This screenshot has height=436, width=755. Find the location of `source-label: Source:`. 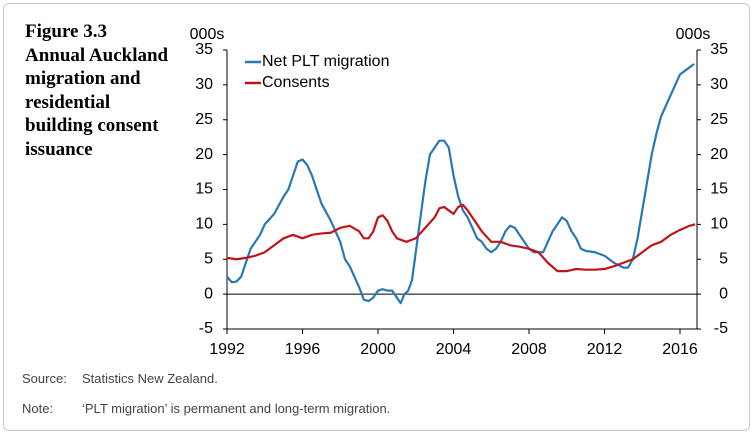

source-label: Source: is located at coordinates (44, 378).